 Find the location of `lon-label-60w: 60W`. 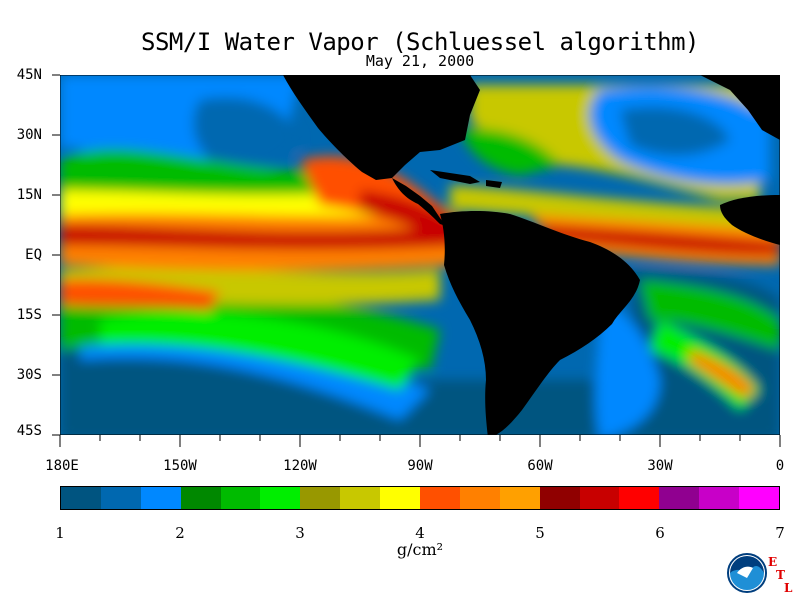

lon-label-60w: 60W is located at coordinates (540, 466).